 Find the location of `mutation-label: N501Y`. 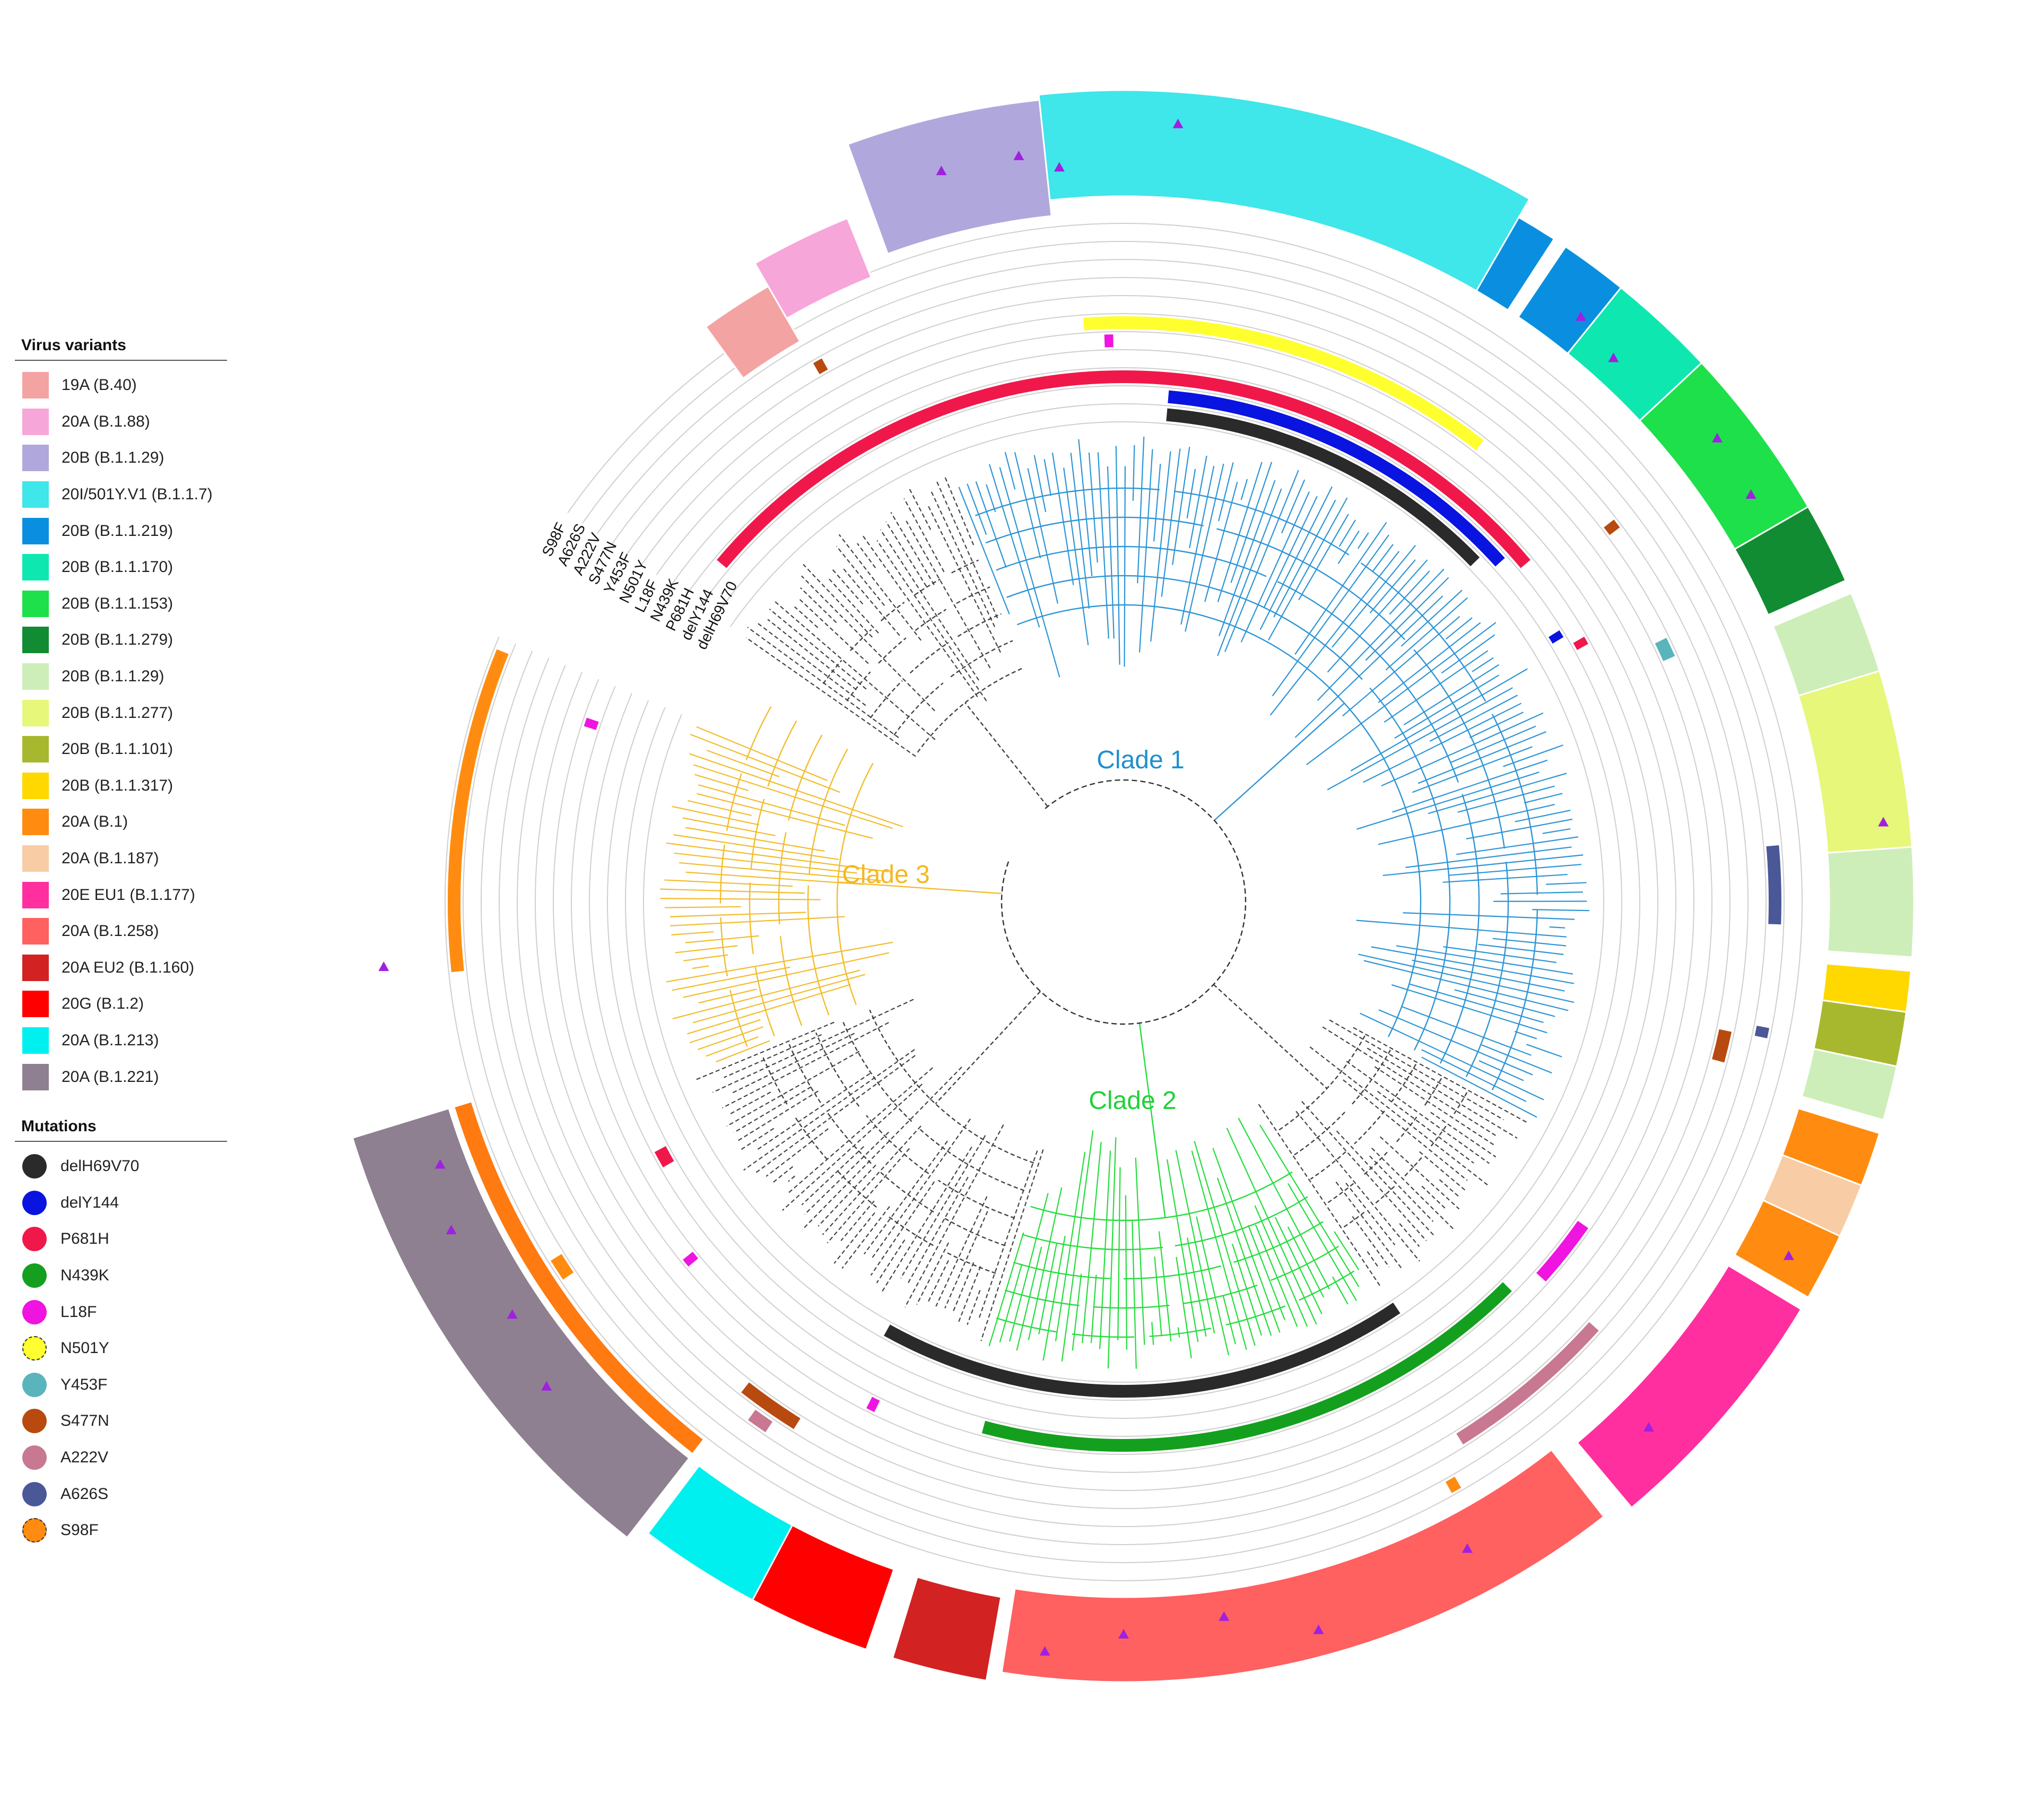

mutation-label: N501Y is located at coordinates (84, 1348).